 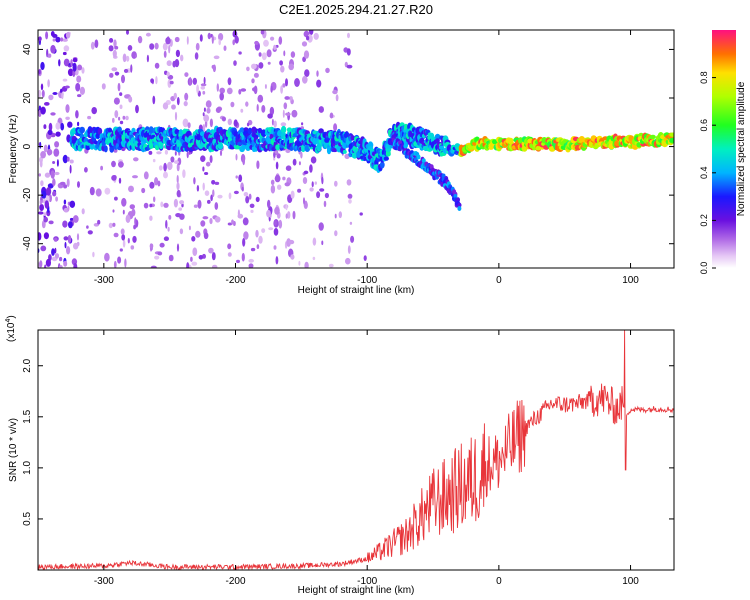 I want to click on bottom-x-axis-label: Height of straight line (km), so click(x=356, y=590).